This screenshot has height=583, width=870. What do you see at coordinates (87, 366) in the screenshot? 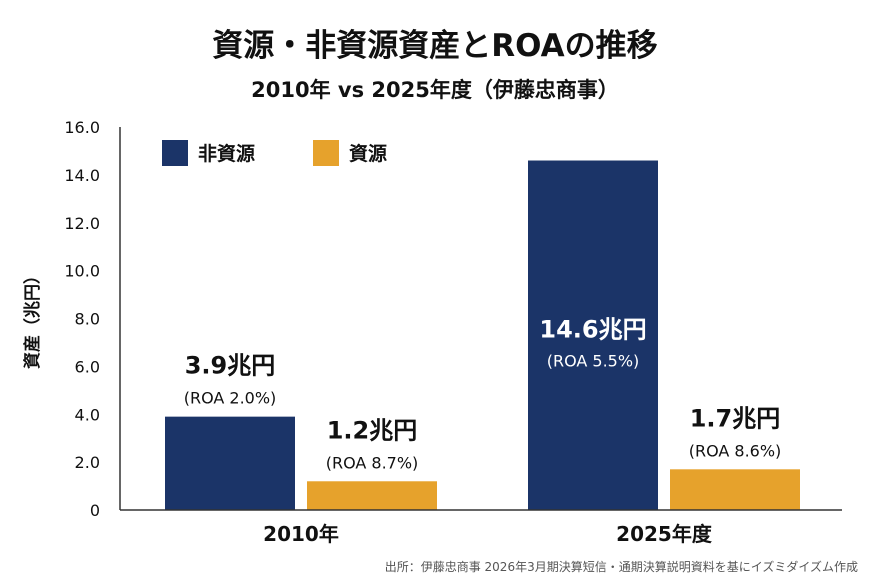
I see `y-tick-label: 6.0` at bounding box center [87, 366].